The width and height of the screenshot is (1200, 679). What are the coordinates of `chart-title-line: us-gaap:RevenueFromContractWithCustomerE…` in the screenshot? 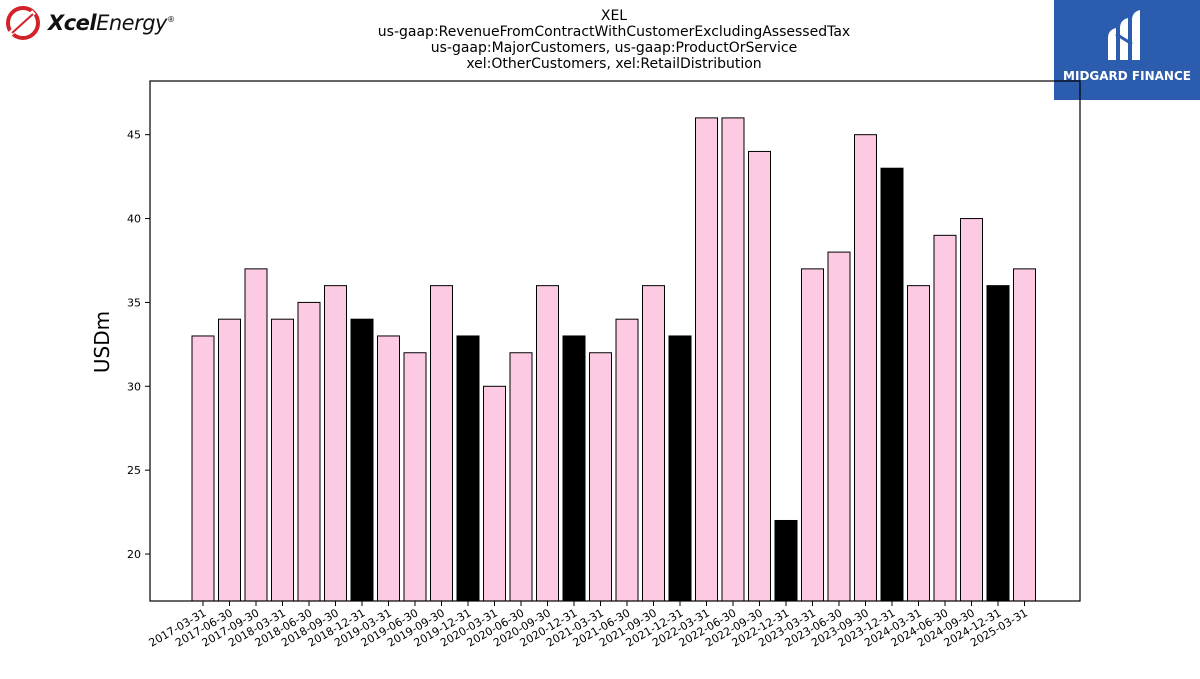 It's located at (614, 32).